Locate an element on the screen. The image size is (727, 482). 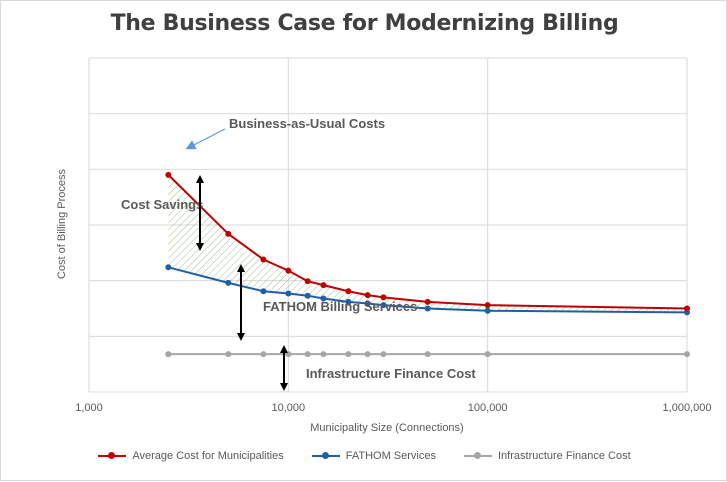
x-axis-title: Municipality Size (Connections) is located at coordinates (386, 428).